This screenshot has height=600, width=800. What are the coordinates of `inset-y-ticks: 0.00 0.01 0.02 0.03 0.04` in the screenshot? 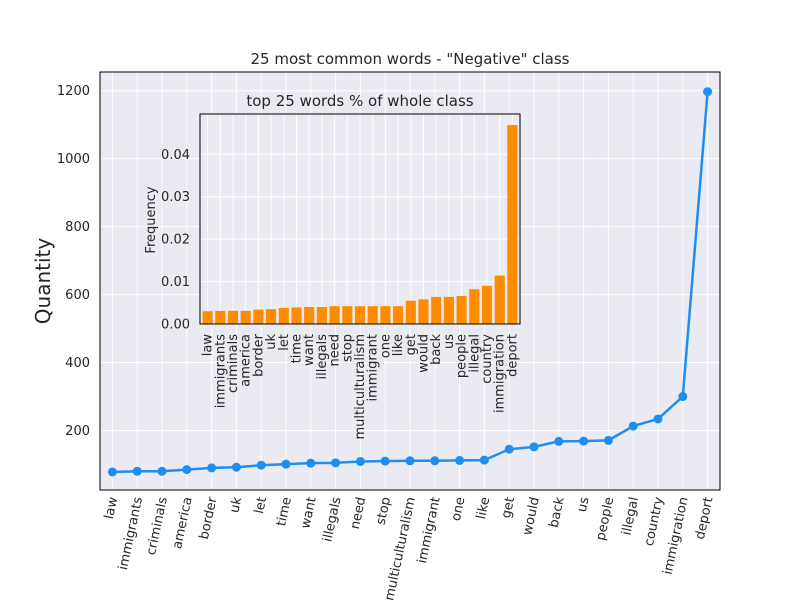 It's located at (175, 240).